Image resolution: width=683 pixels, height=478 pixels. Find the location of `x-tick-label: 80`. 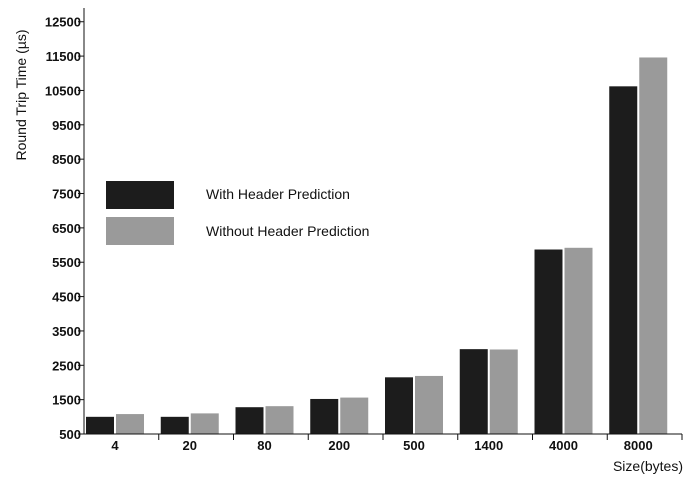

x-tick-label: 80 is located at coordinates (264, 445).